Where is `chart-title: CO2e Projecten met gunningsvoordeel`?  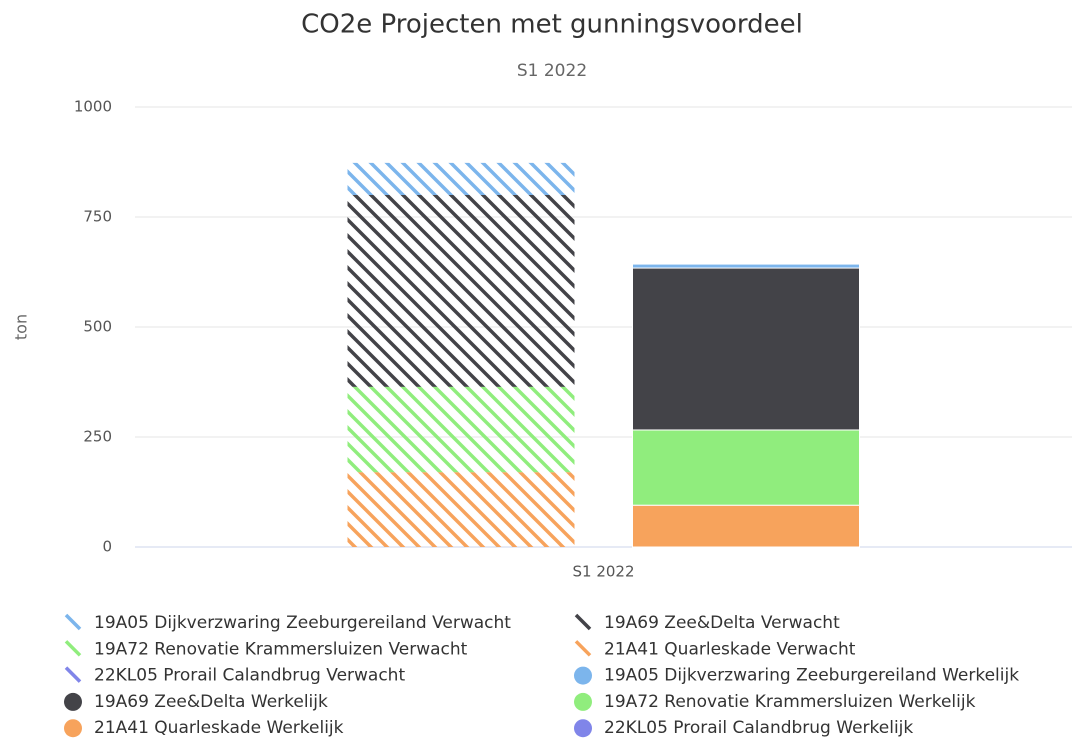
chart-title: CO2e Projecten met gunningsvoordeel is located at coordinates (552, 25).